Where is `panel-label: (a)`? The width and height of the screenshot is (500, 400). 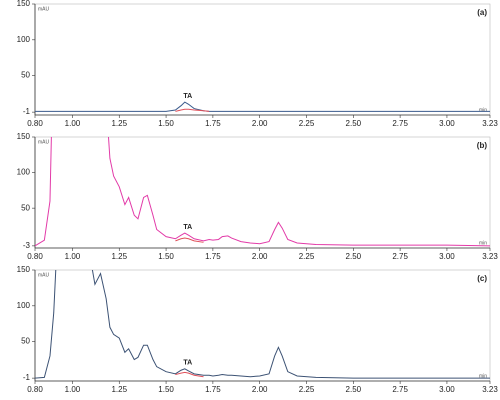 panel-label: (a) is located at coordinates (482, 12).